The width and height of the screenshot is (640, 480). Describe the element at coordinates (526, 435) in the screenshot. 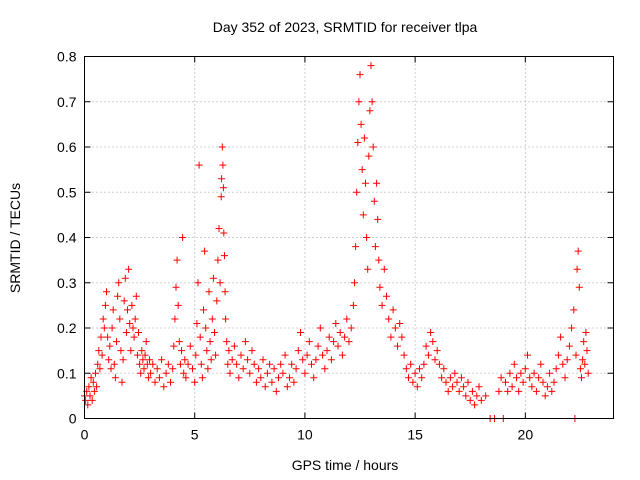

I see `x-tick-label: 20` at that location.